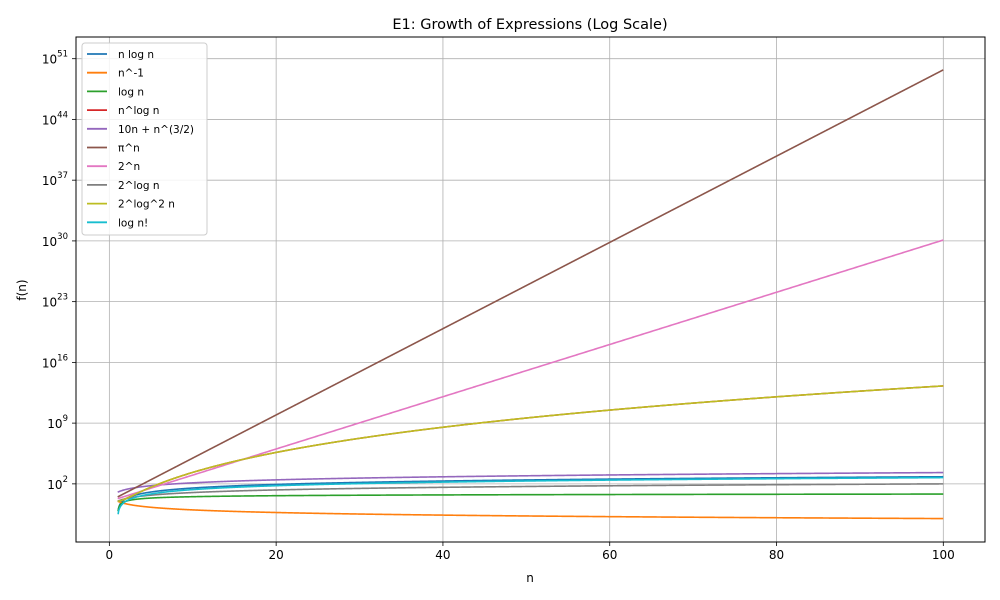  What do you see at coordinates (59, 271) in the screenshot?
I see `y-axis: 10² 10⁹ 1016 1023 1030 1037 1044 1051` at bounding box center [59, 271].